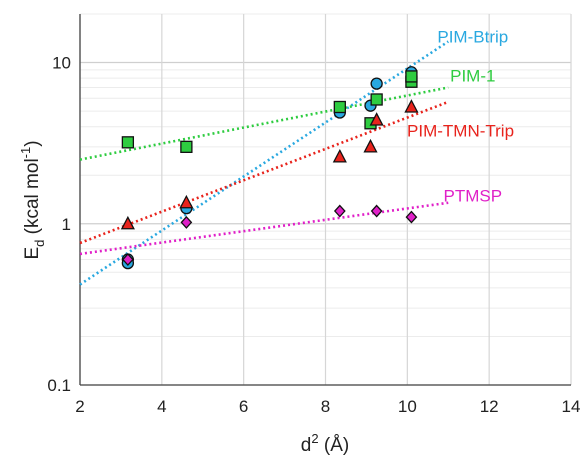  Describe the element at coordinates (161, 406) in the screenshot. I see `x-tick-label: 4` at that location.